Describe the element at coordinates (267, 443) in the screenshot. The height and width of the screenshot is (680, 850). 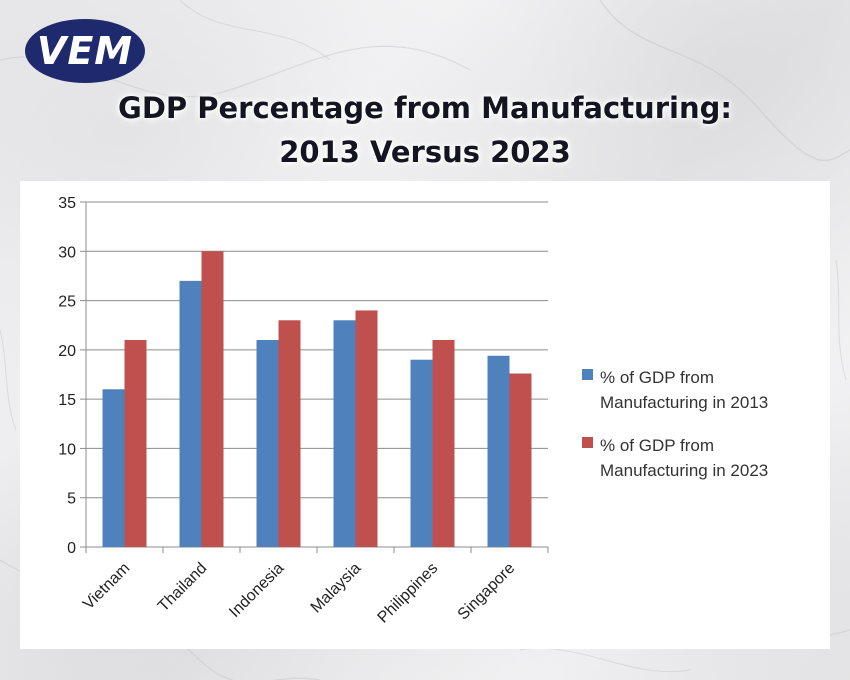
I see `bar-indonesia-2013` at that location.